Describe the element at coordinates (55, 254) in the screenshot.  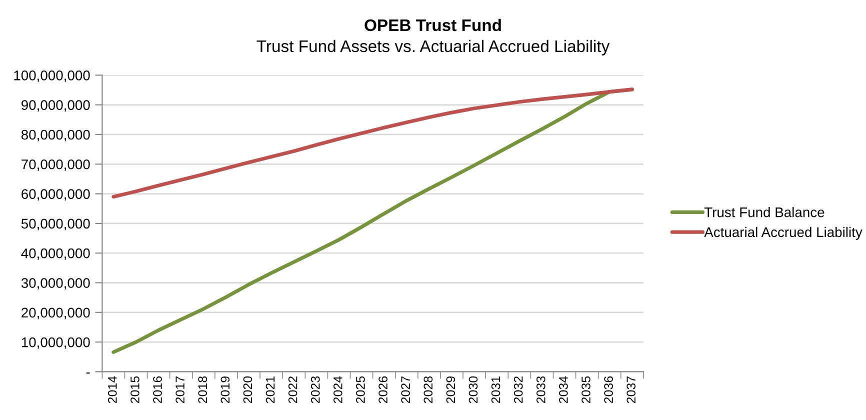
I see `y-tick-label: 40,000,000` at that location.